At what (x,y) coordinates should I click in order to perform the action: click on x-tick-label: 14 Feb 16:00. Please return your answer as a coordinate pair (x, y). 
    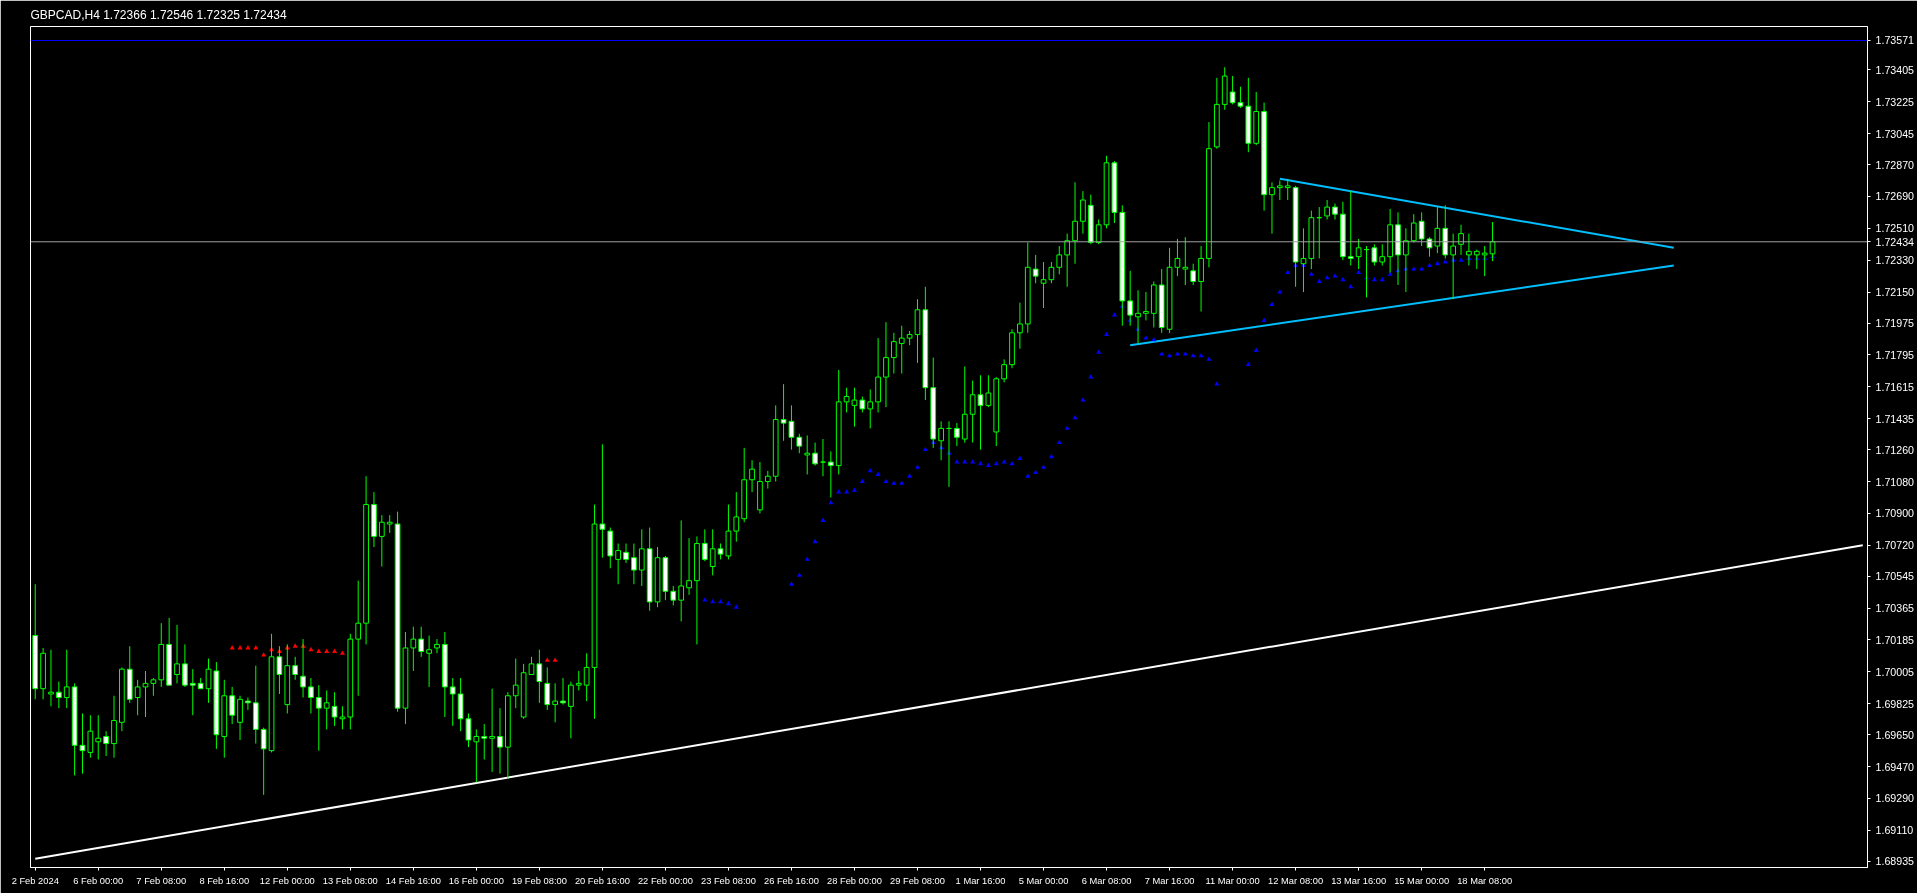
    Looking at the image, I should click on (413, 880).